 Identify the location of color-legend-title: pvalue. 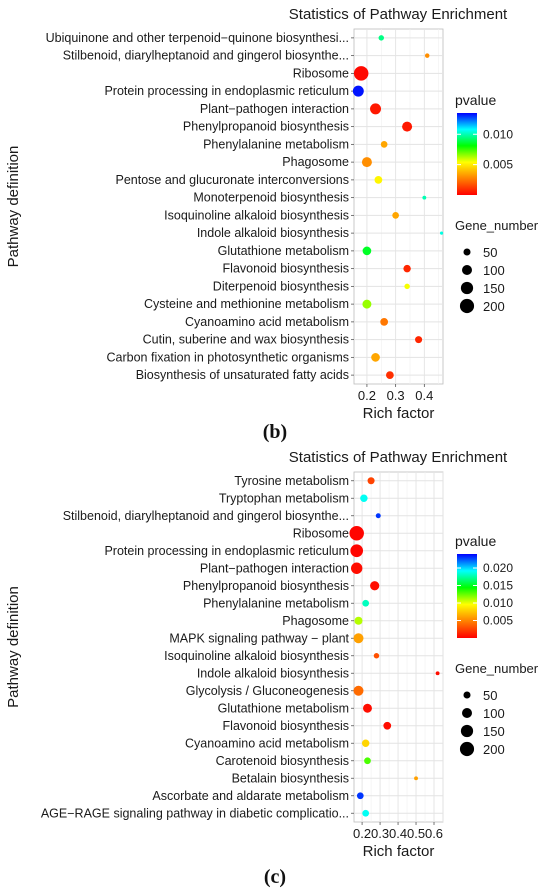
(475, 100).